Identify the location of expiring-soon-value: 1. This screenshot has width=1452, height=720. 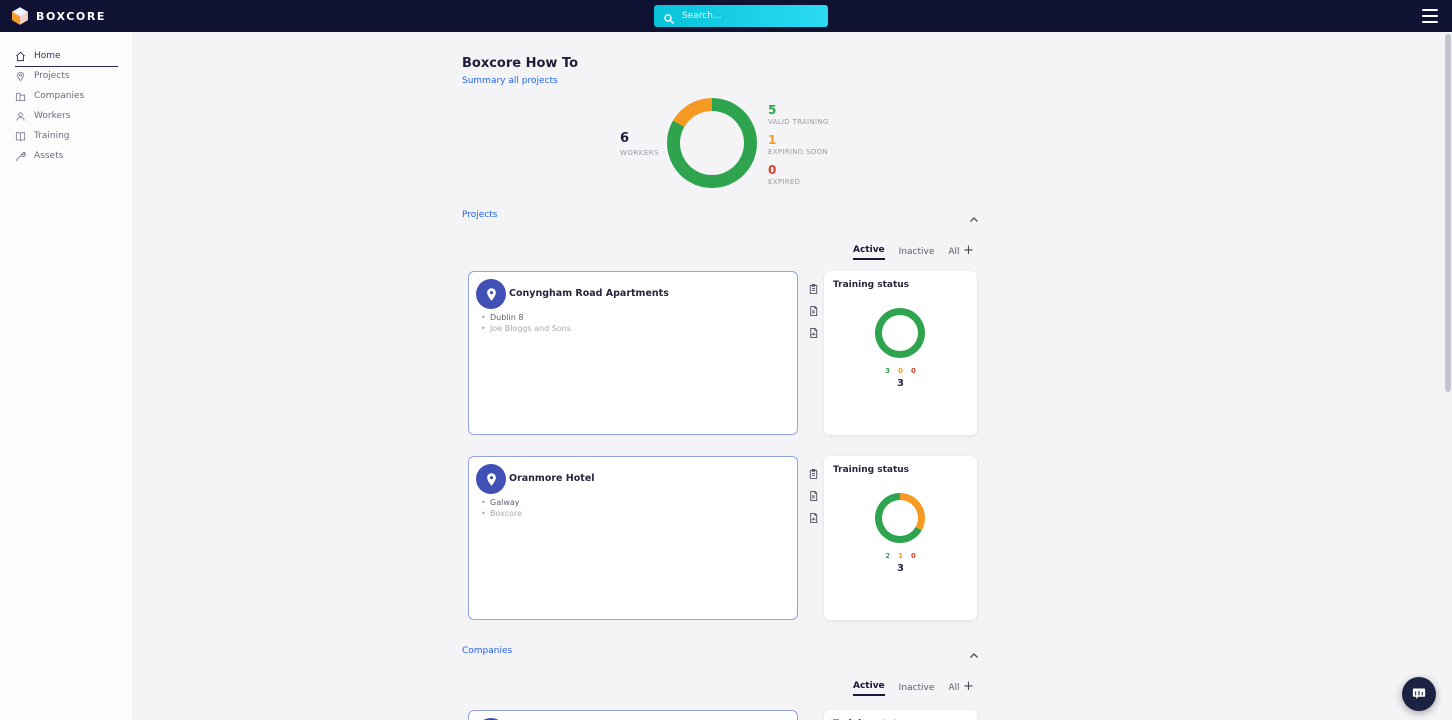
(772, 140).